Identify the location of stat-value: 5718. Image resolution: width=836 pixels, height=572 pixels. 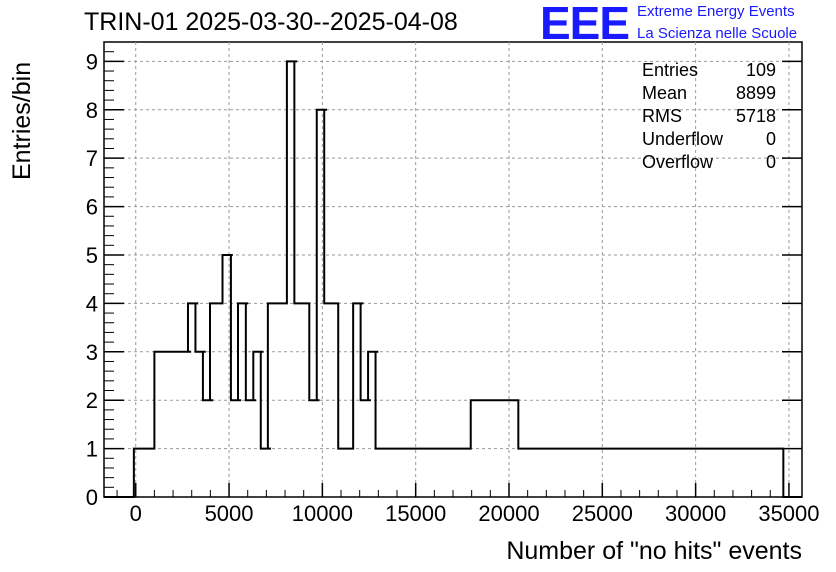
(755, 116).